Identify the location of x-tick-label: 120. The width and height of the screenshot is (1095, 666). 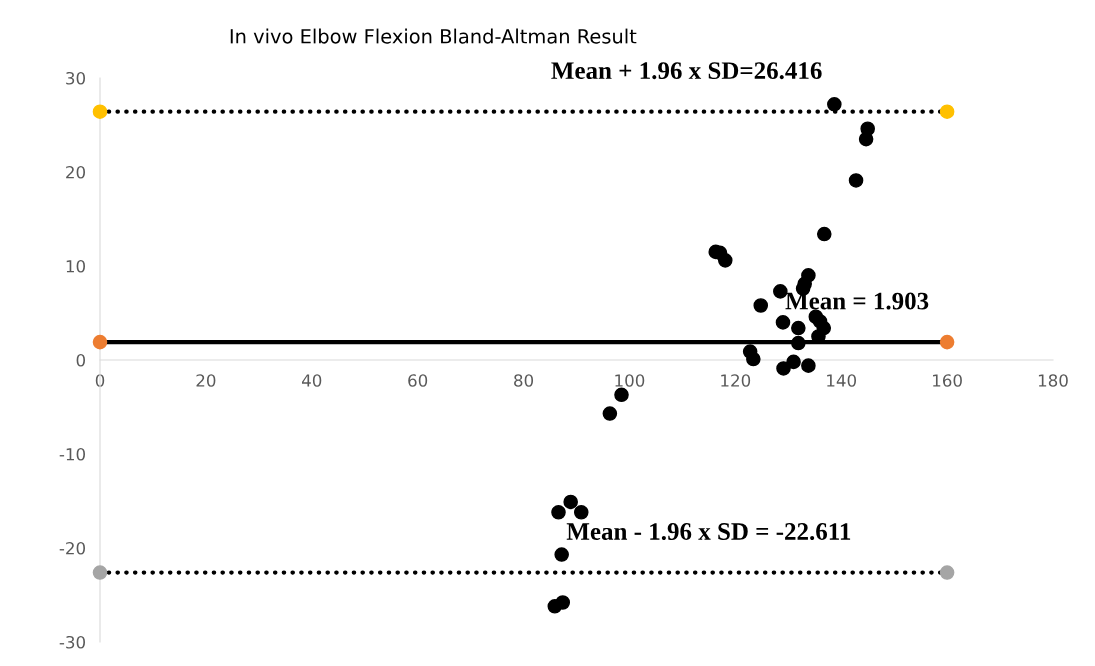
(736, 380).